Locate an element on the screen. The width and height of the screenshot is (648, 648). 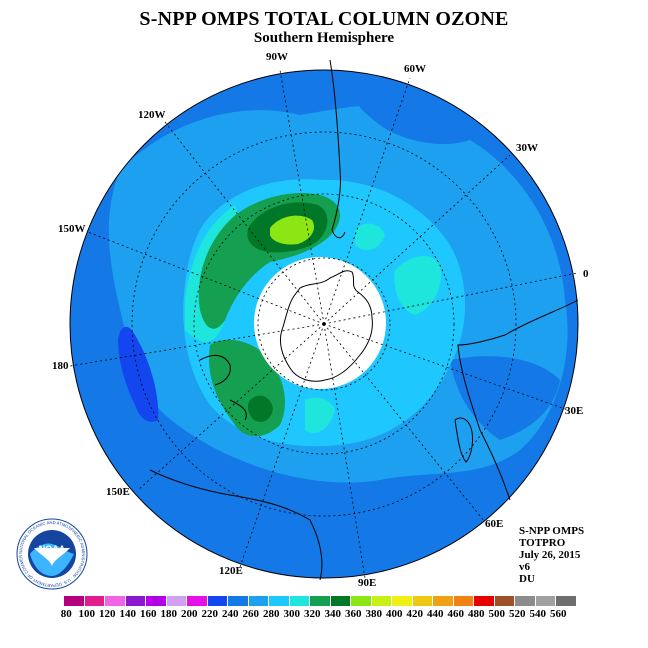
australia-outline is located at coordinates (236, 525).